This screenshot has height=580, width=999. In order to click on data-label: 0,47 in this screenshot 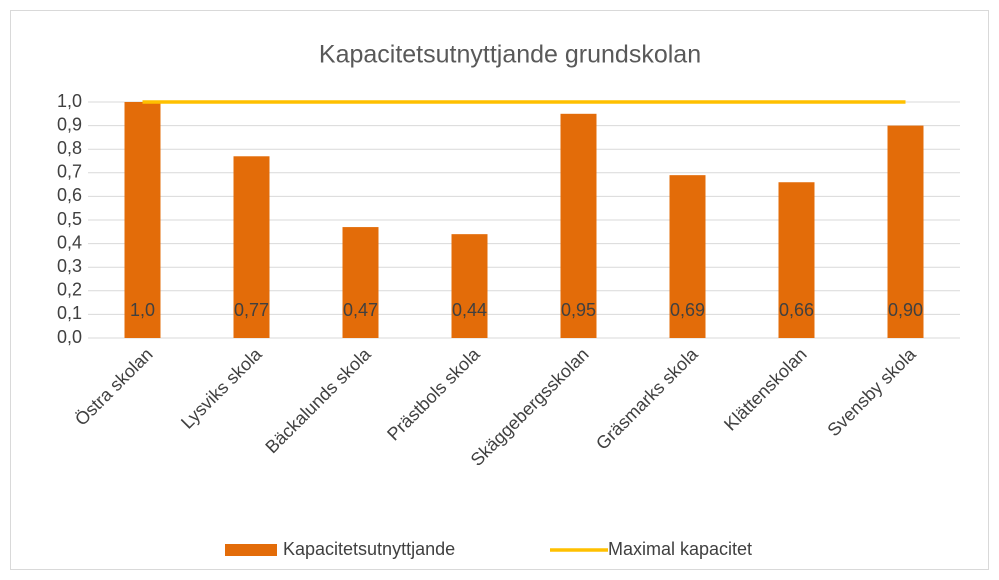, I will do `click(360, 310)`.